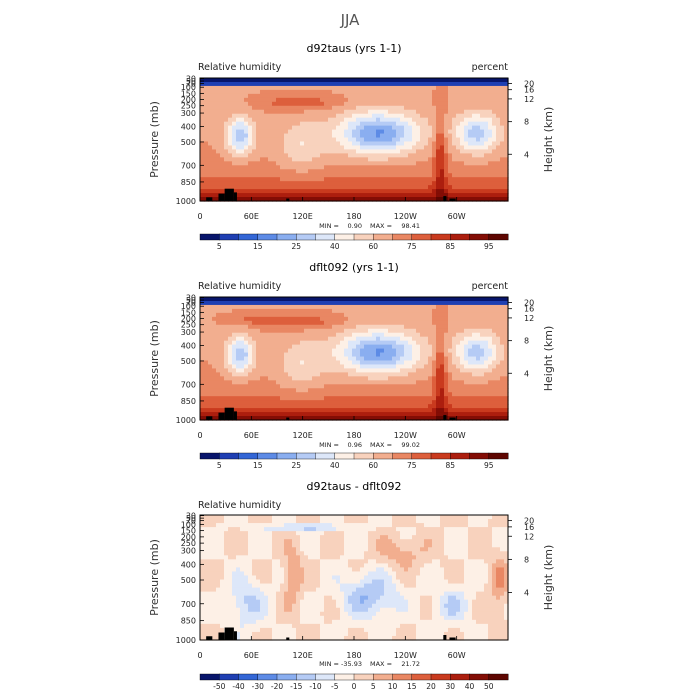 This screenshot has height=700, width=700. Describe the element at coordinates (286, 456) in the screenshot. I see `colorbar-swatch` at that location.